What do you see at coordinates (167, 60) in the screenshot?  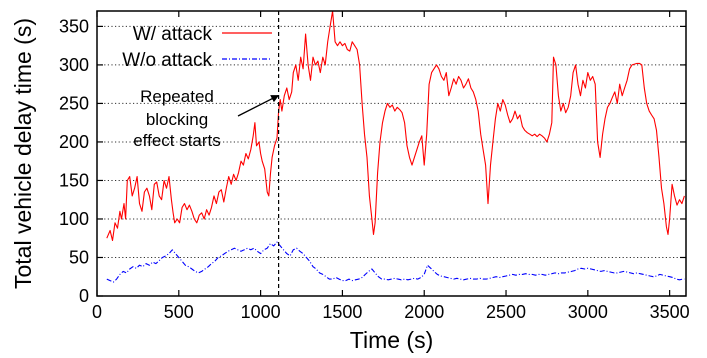 I see `legend-label-wo-attack: W/o attack` at bounding box center [167, 60].